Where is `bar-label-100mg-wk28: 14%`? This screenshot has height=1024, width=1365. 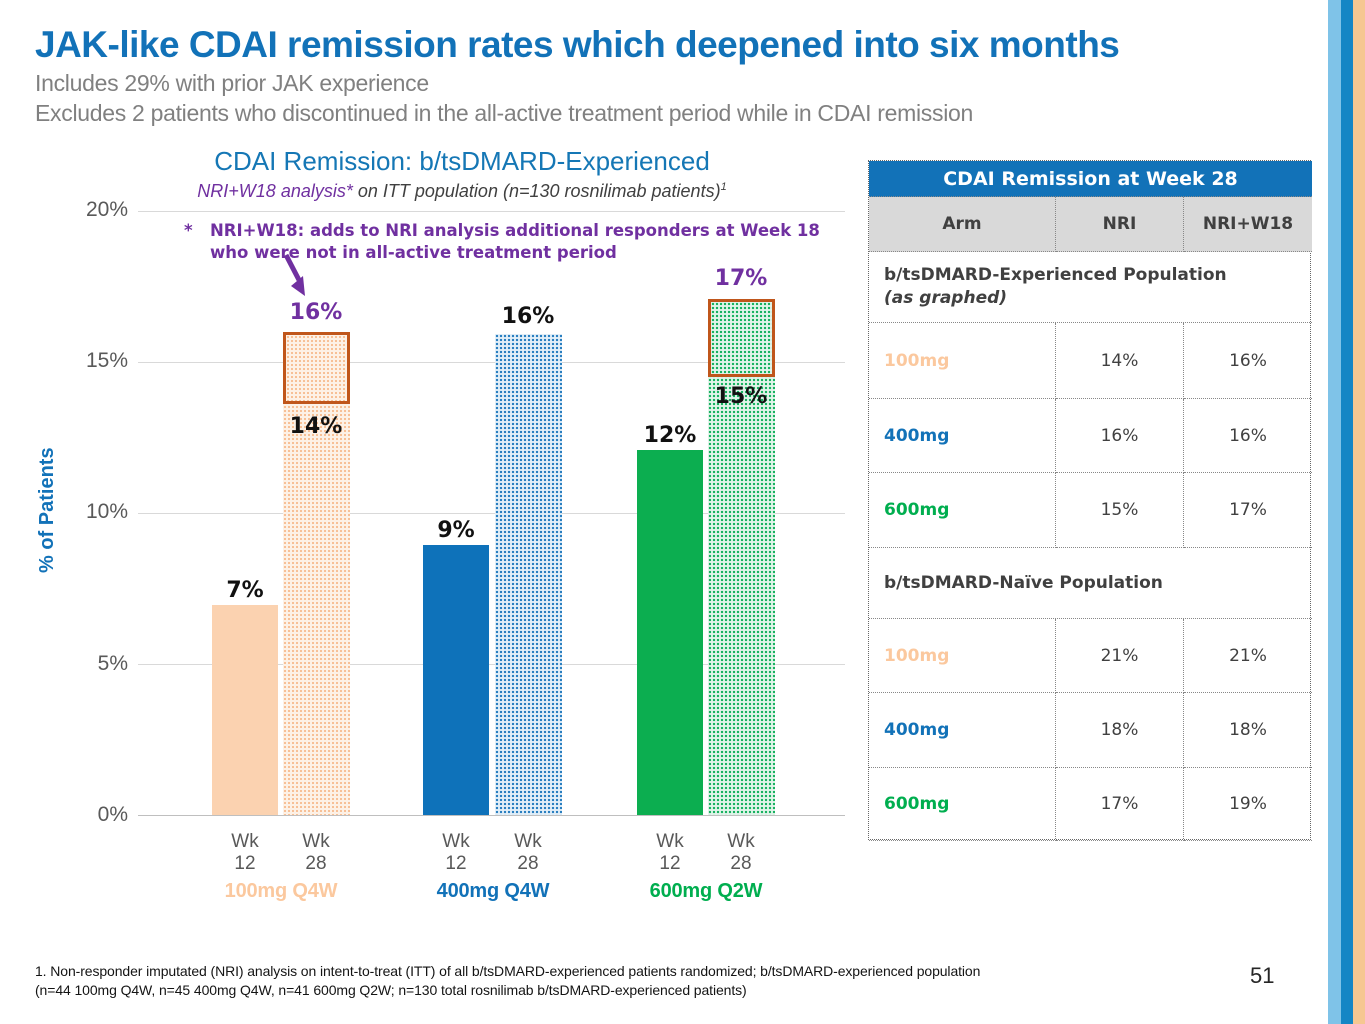 bar-label-100mg-wk28: 14% is located at coordinates (316, 426).